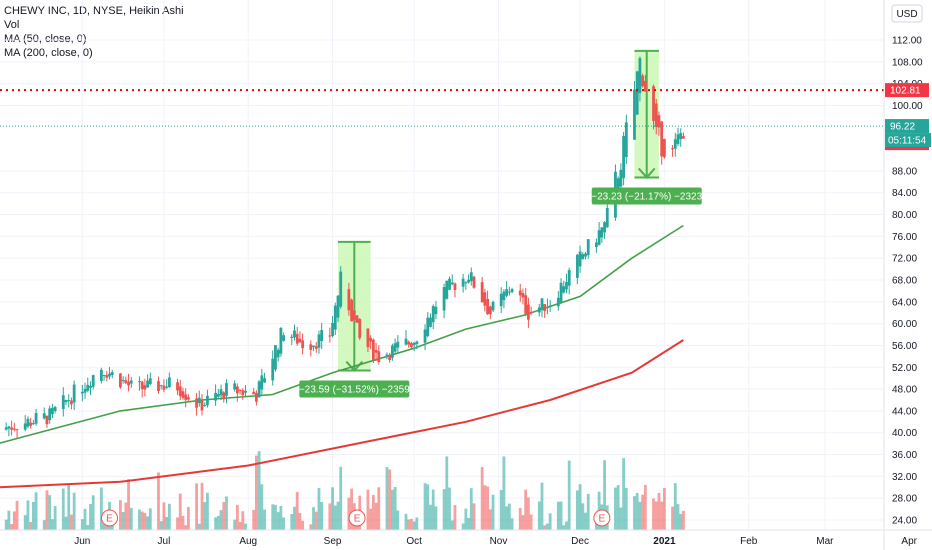 The height and width of the screenshot is (550, 932). I want to click on y-tick-16: 88.00, so click(904, 171).